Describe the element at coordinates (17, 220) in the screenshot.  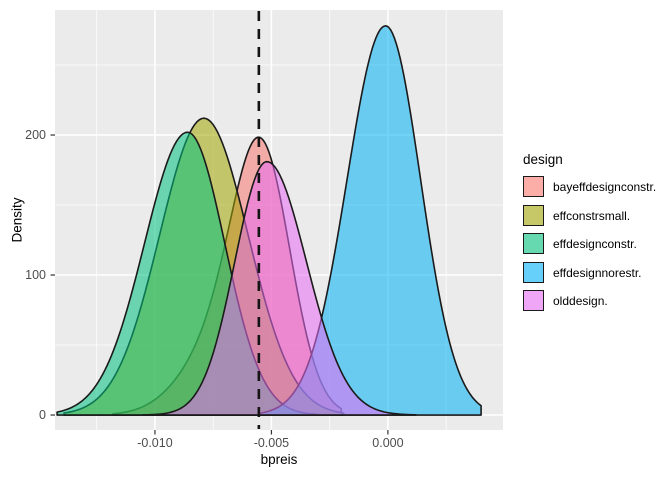
I see `y-axis-title: Density` at that location.